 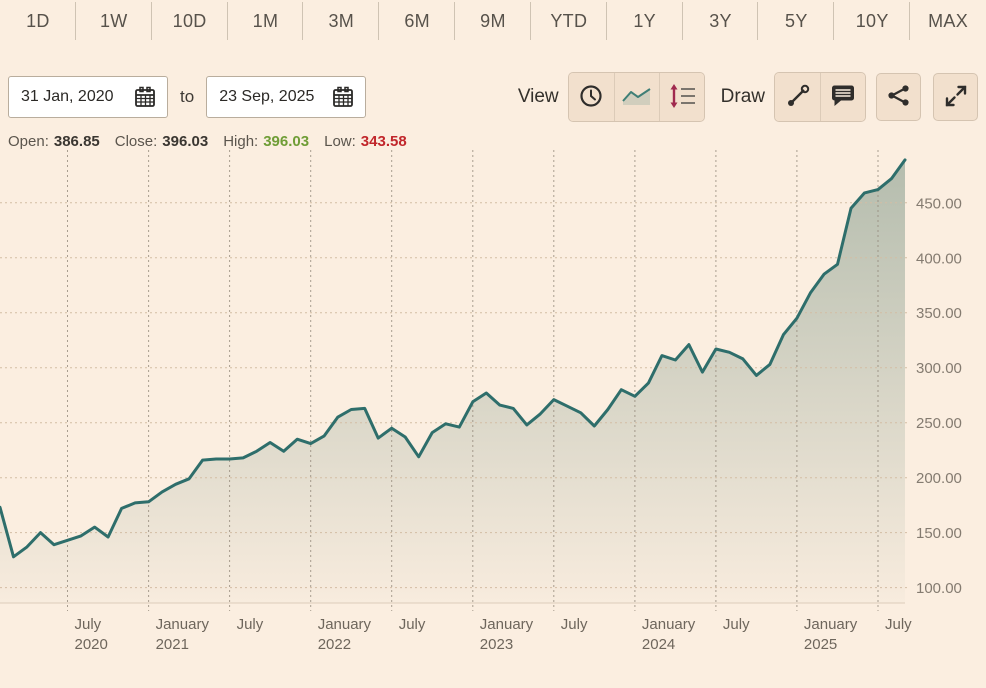 I want to click on time-view-button, so click(x=591, y=97).